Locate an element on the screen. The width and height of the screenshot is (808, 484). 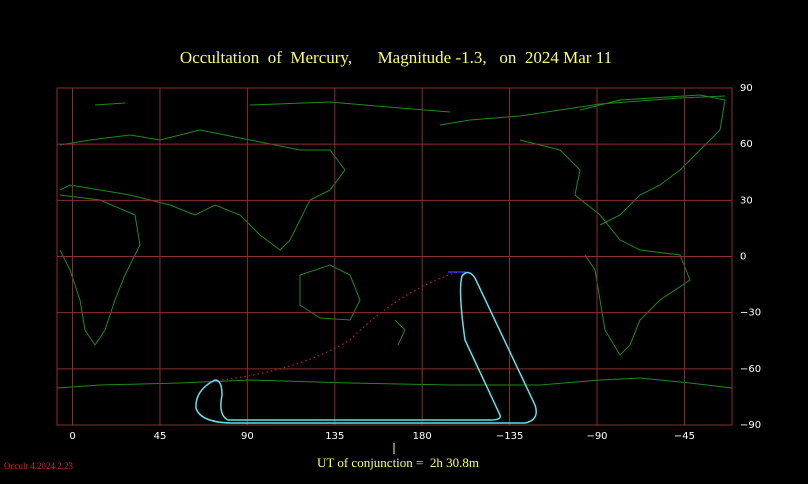
x-tick-label: −135 is located at coordinates (509, 436).